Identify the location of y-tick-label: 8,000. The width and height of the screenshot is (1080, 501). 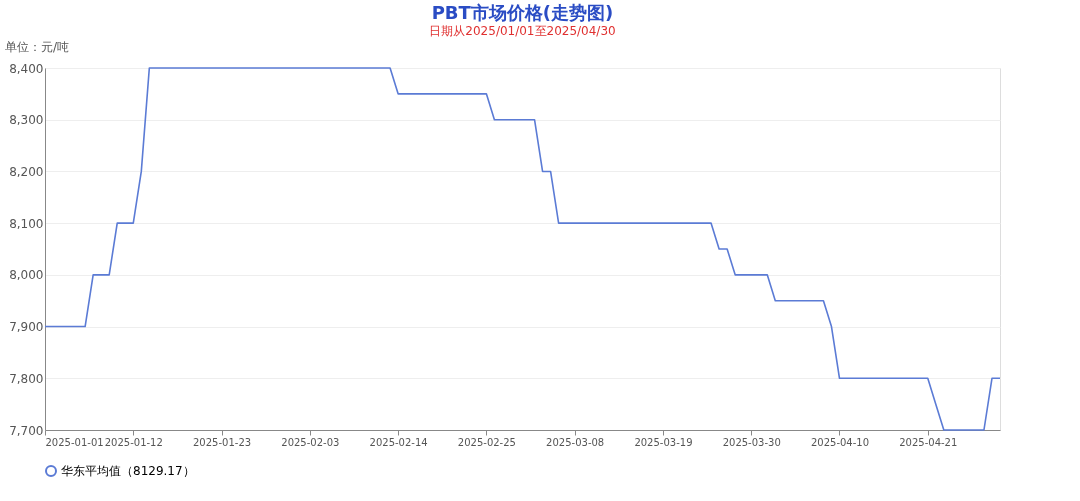
(26, 275).